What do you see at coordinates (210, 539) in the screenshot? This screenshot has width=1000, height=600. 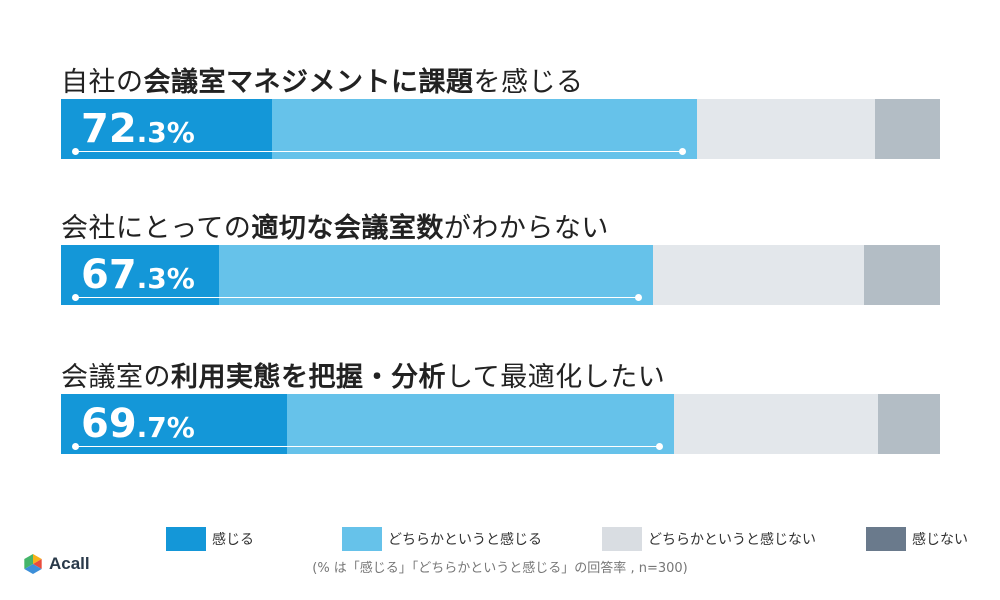 I see `legend-item: 感じる` at bounding box center [210, 539].